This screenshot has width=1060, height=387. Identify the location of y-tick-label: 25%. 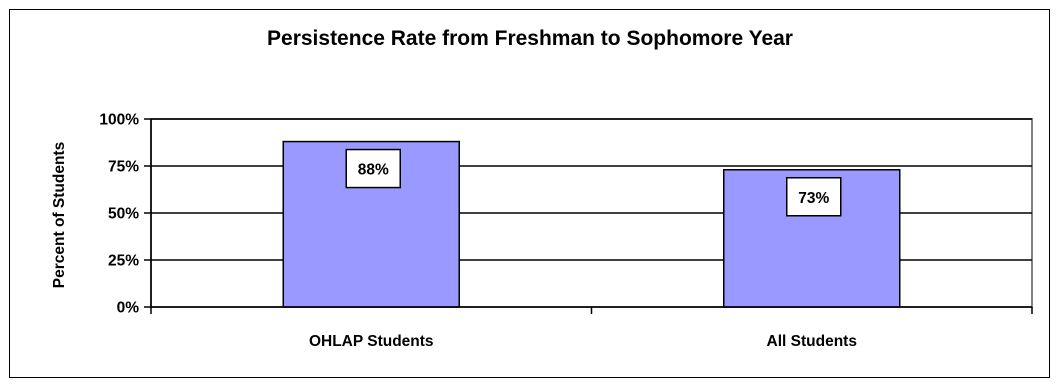
(123, 261).